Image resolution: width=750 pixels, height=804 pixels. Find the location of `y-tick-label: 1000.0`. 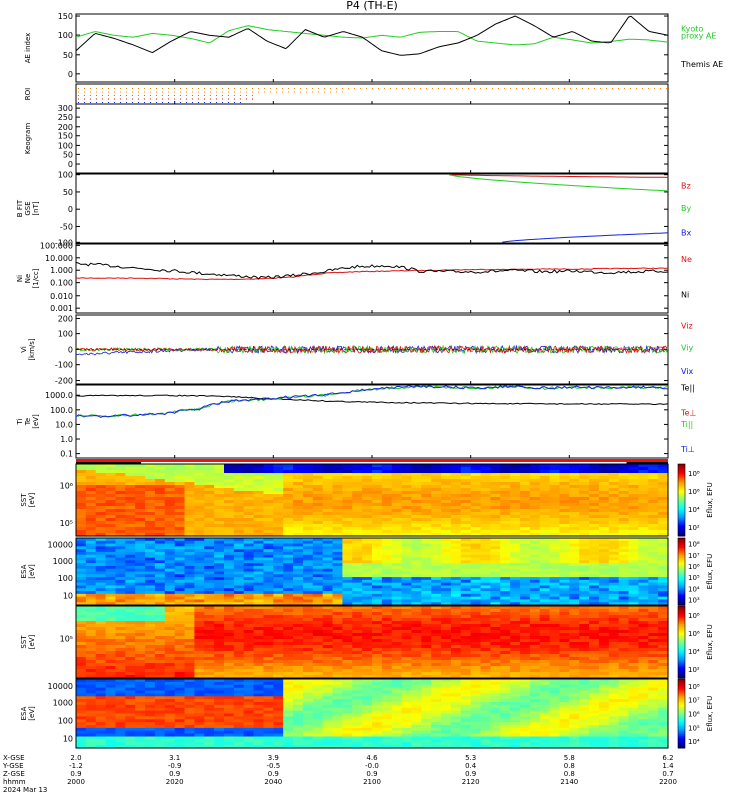

y-tick-label: 1000.0 is located at coordinates (59, 395).